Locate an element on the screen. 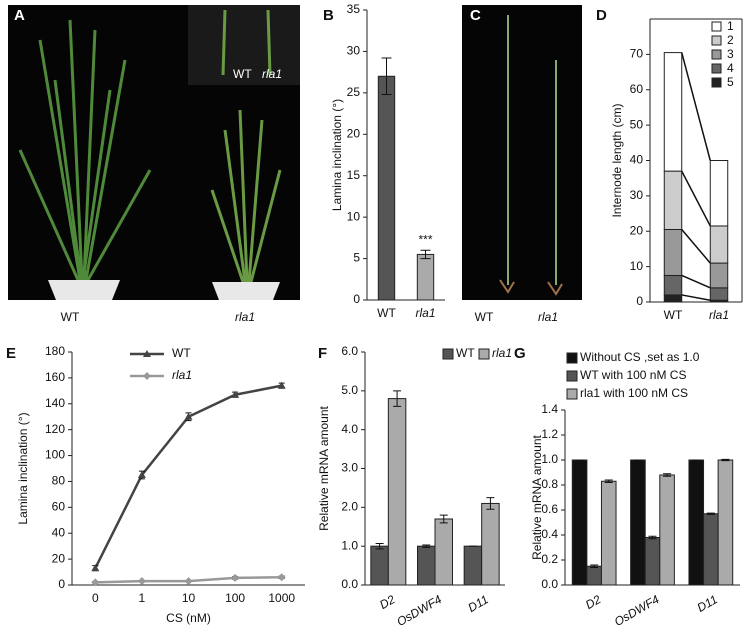 Image resolution: width=747 pixels, height=636 pixels. y-tick-label: 0.0 is located at coordinates (549, 584).